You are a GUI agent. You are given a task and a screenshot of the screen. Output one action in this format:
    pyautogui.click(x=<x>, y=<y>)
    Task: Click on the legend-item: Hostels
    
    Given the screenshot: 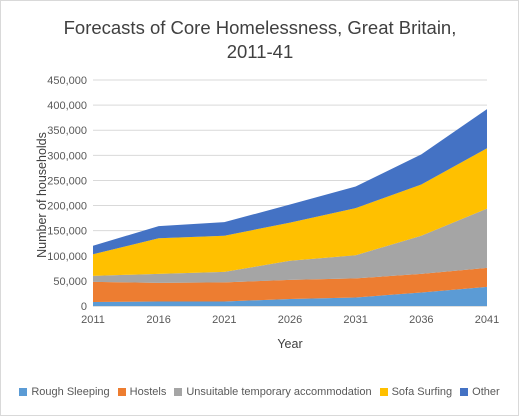 What is the action you would take?
    pyautogui.click(x=142, y=392)
    